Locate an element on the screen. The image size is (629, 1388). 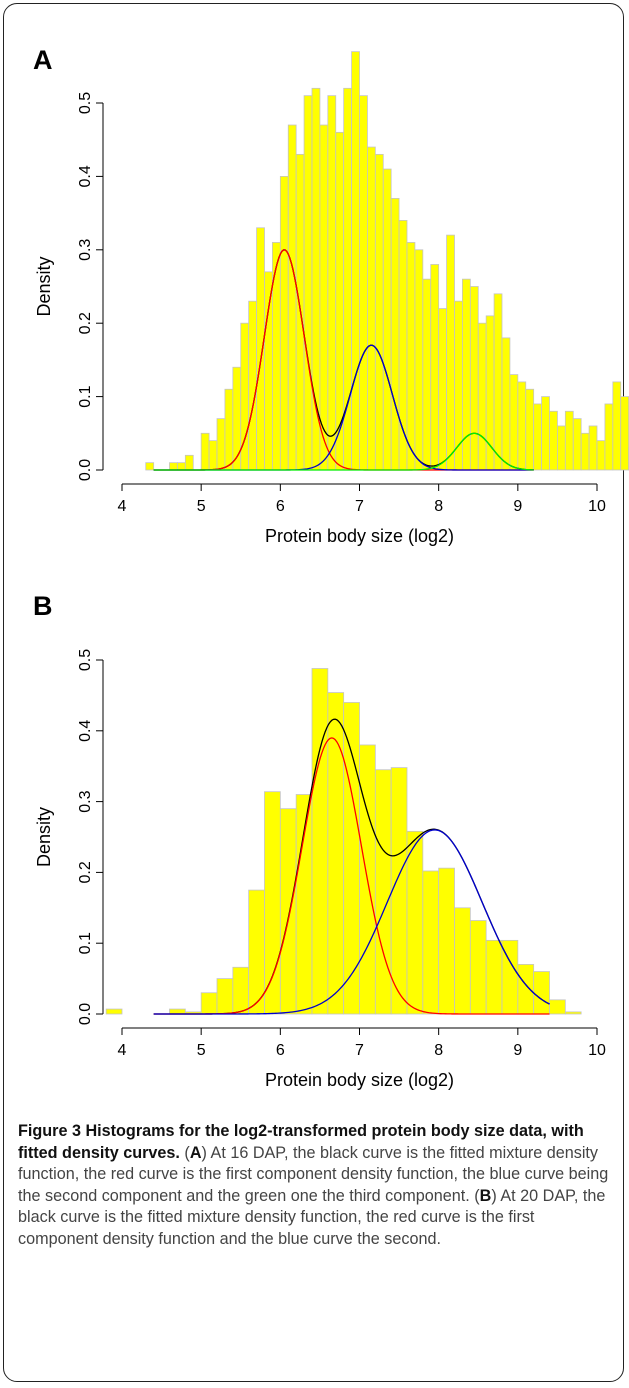
caption-b-label: B is located at coordinates (485, 1195).